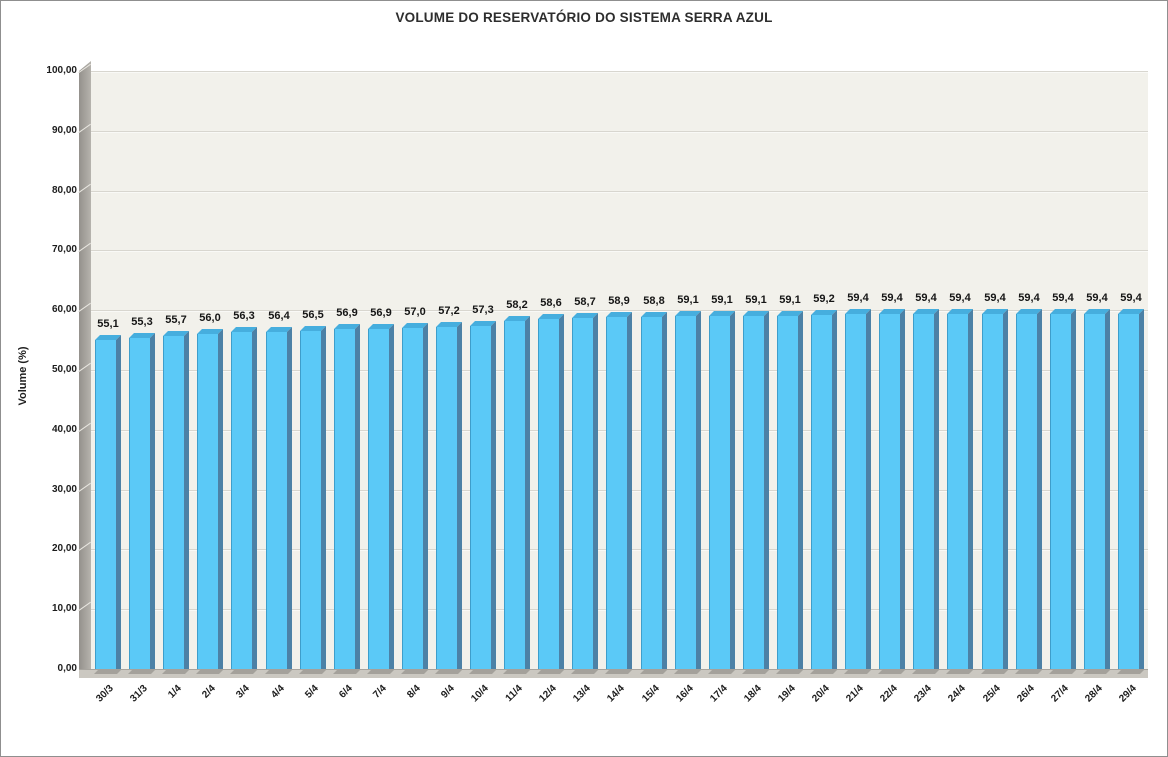  Describe the element at coordinates (619, 301) in the screenshot. I see `bar-value-label: 58,9` at that location.